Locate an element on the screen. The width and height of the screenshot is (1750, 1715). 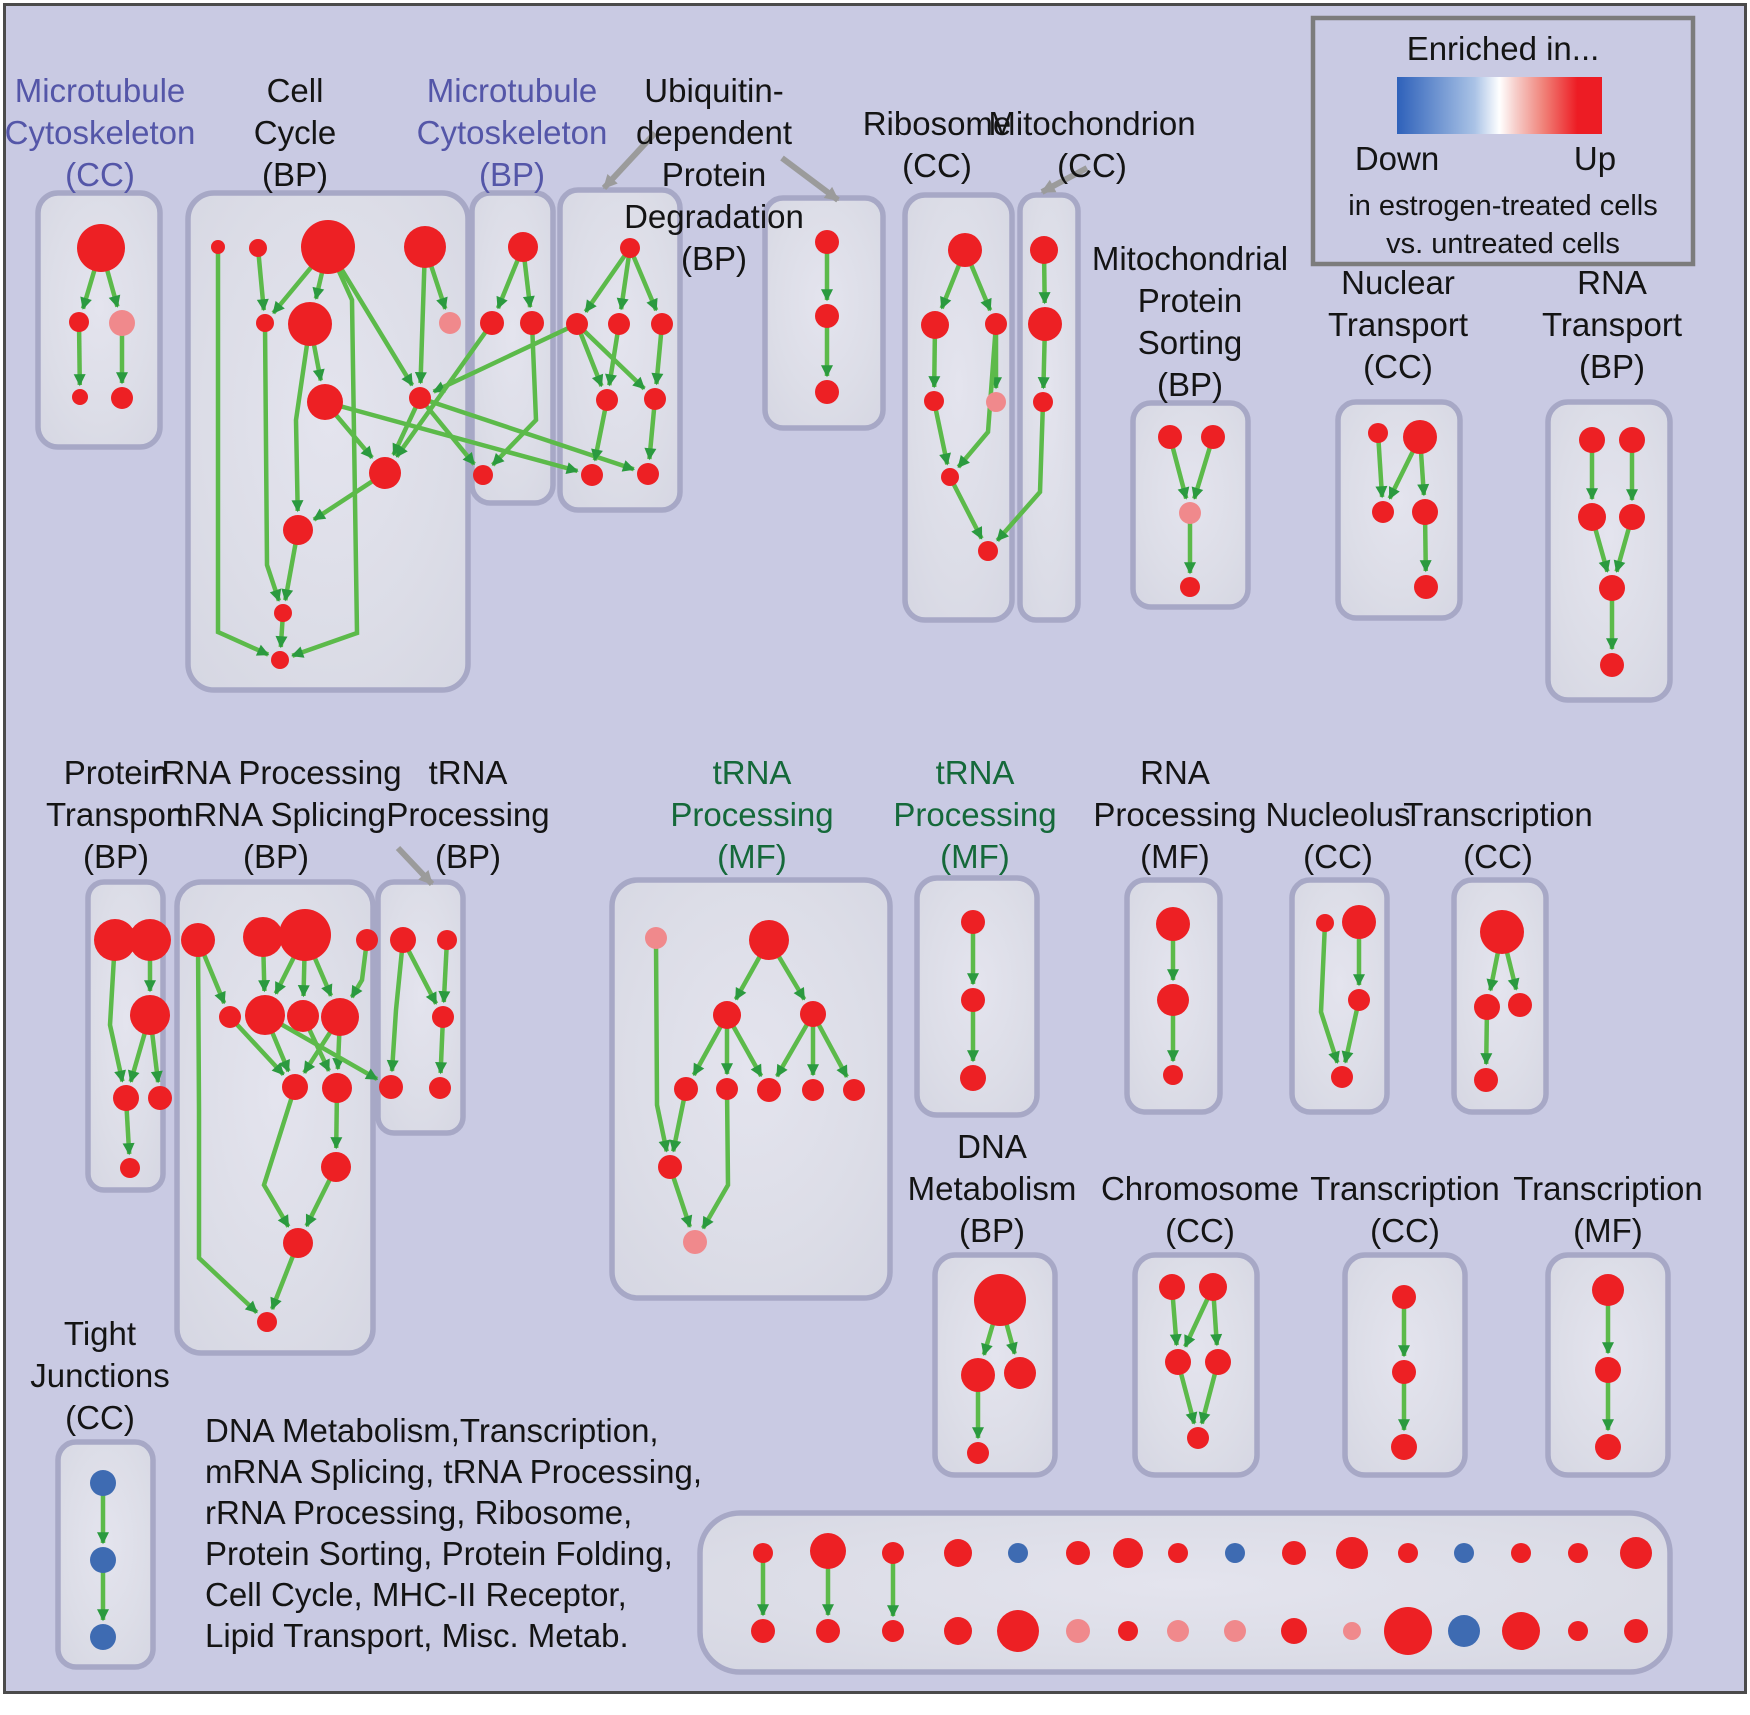
go-term-node-pt2 is located at coordinates (150, 940).